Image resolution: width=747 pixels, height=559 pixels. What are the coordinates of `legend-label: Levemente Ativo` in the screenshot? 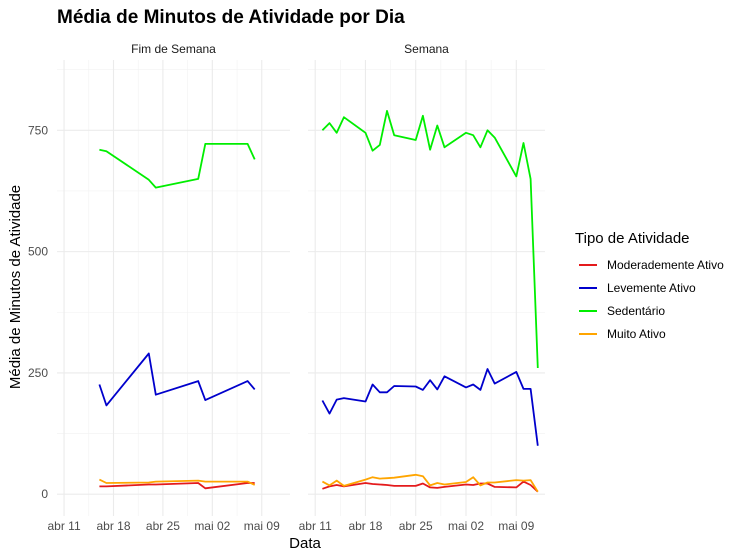 It's located at (651, 288).